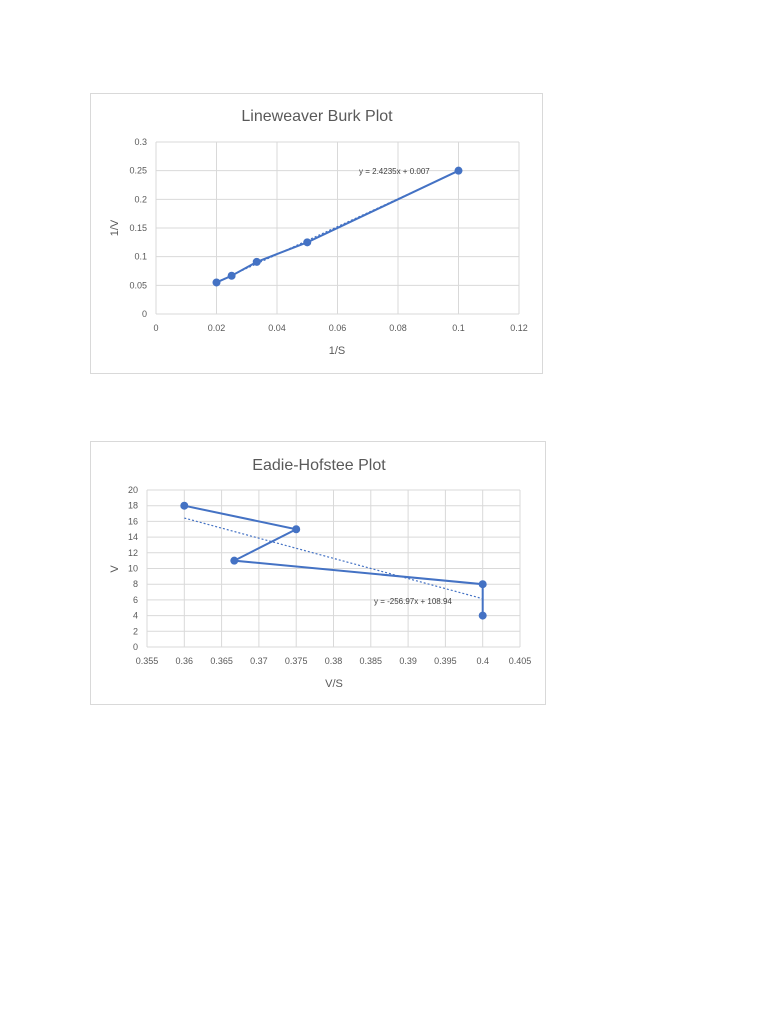  I want to click on y-tick-label: 10, so click(133, 569).